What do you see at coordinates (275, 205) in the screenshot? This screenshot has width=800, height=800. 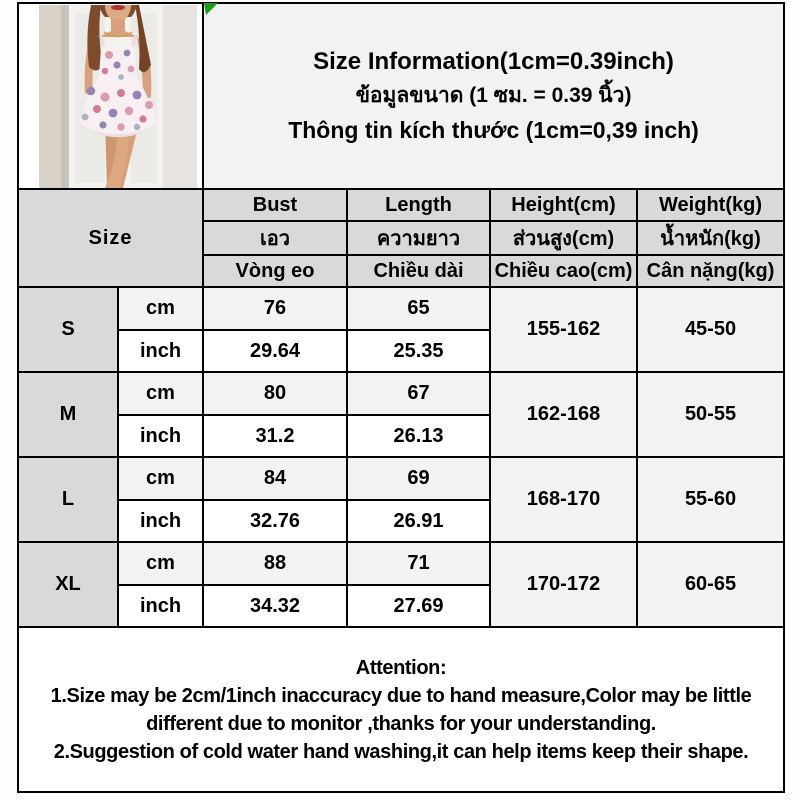 I see `col-header-bust-en: Bust` at bounding box center [275, 205].